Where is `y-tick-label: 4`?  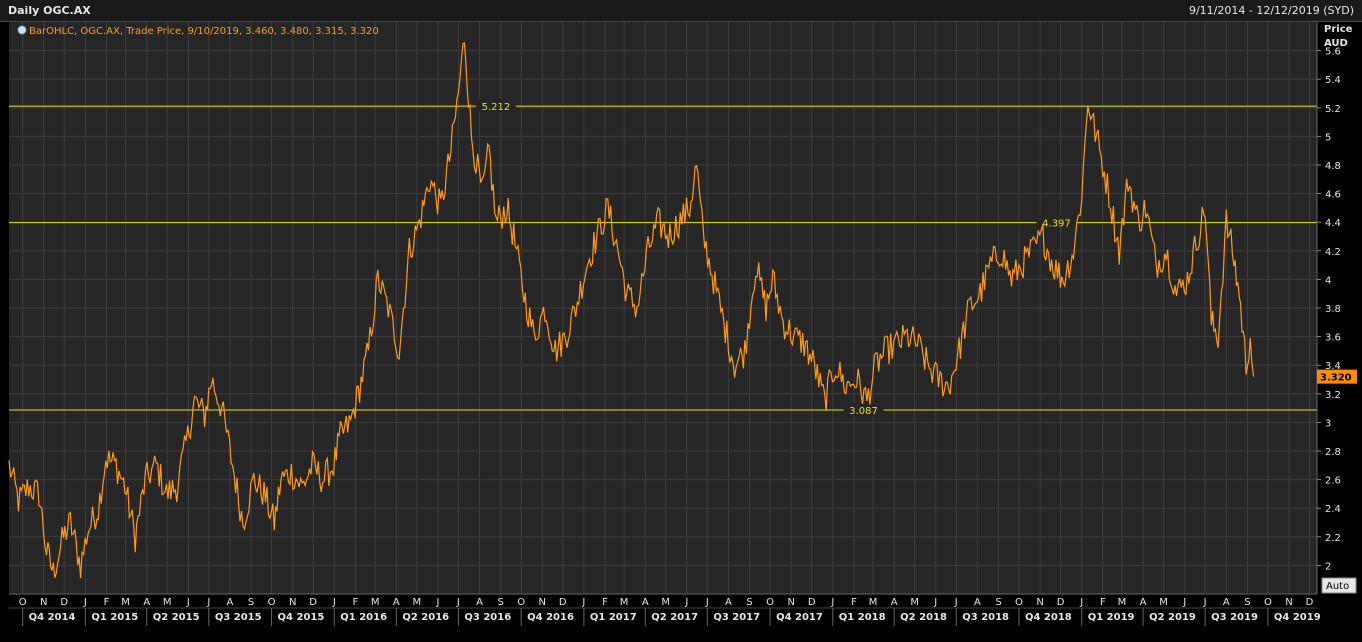
y-tick-label: 4 is located at coordinates (1328, 280).